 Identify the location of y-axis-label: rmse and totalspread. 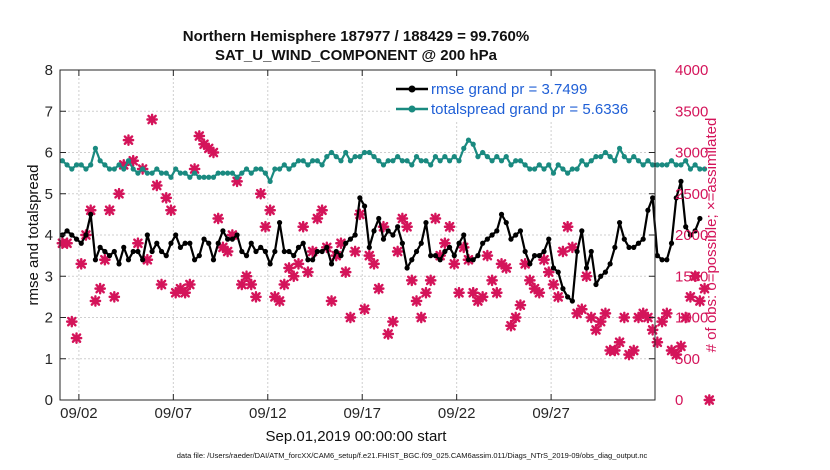
(33, 235).